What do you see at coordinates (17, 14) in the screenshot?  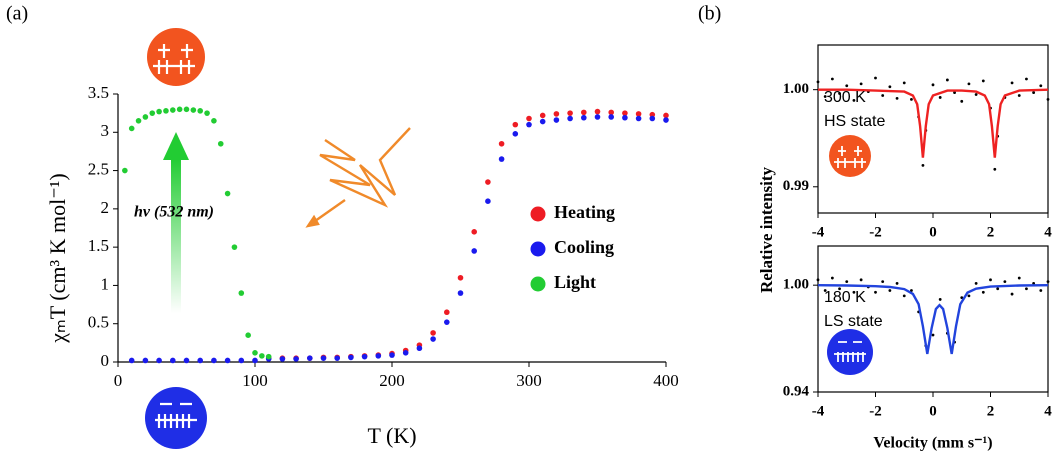 I see `panel-label: (a)` at bounding box center [17, 14].